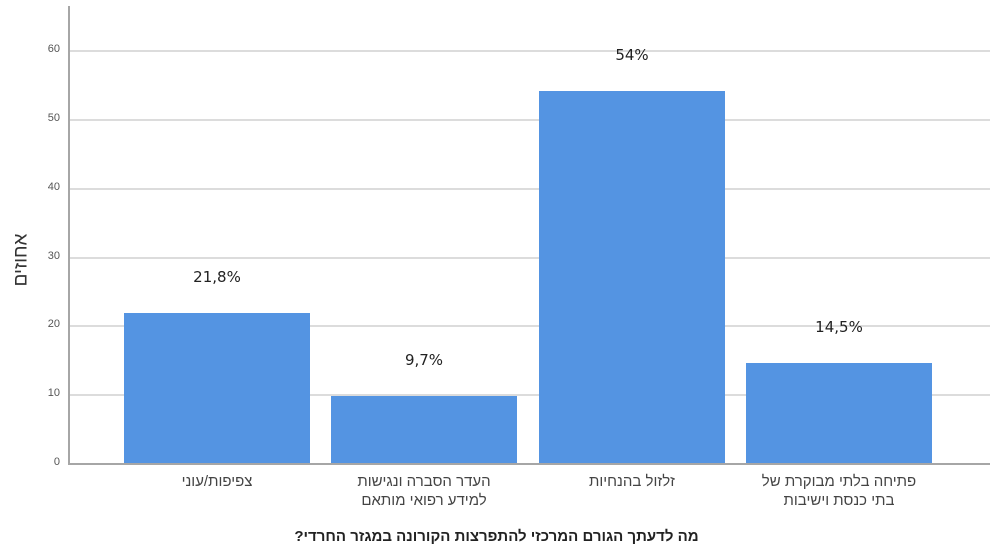 The width and height of the screenshot is (993, 557). What do you see at coordinates (53, 186) in the screenshot?
I see `y-tick-label: 40` at bounding box center [53, 186].